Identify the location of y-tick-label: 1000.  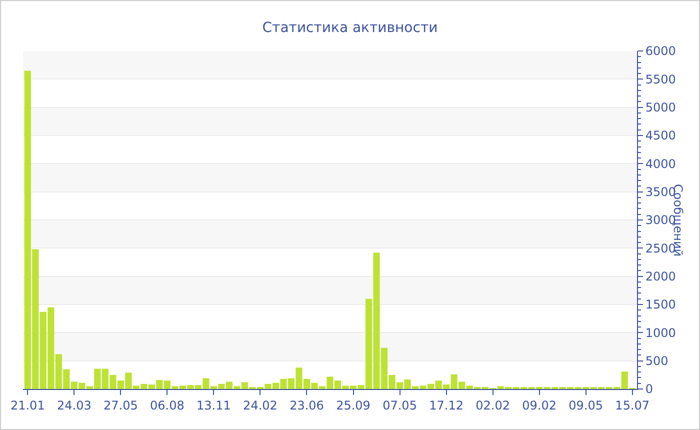
(660, 333).